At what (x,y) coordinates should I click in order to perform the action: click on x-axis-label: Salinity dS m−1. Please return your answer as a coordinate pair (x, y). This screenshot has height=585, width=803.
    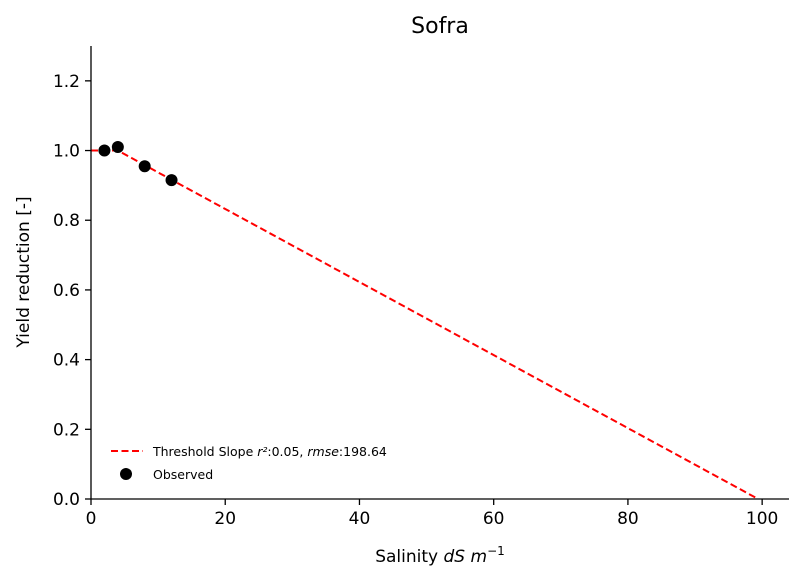
    Looking at the image, I should click on (440, 555).